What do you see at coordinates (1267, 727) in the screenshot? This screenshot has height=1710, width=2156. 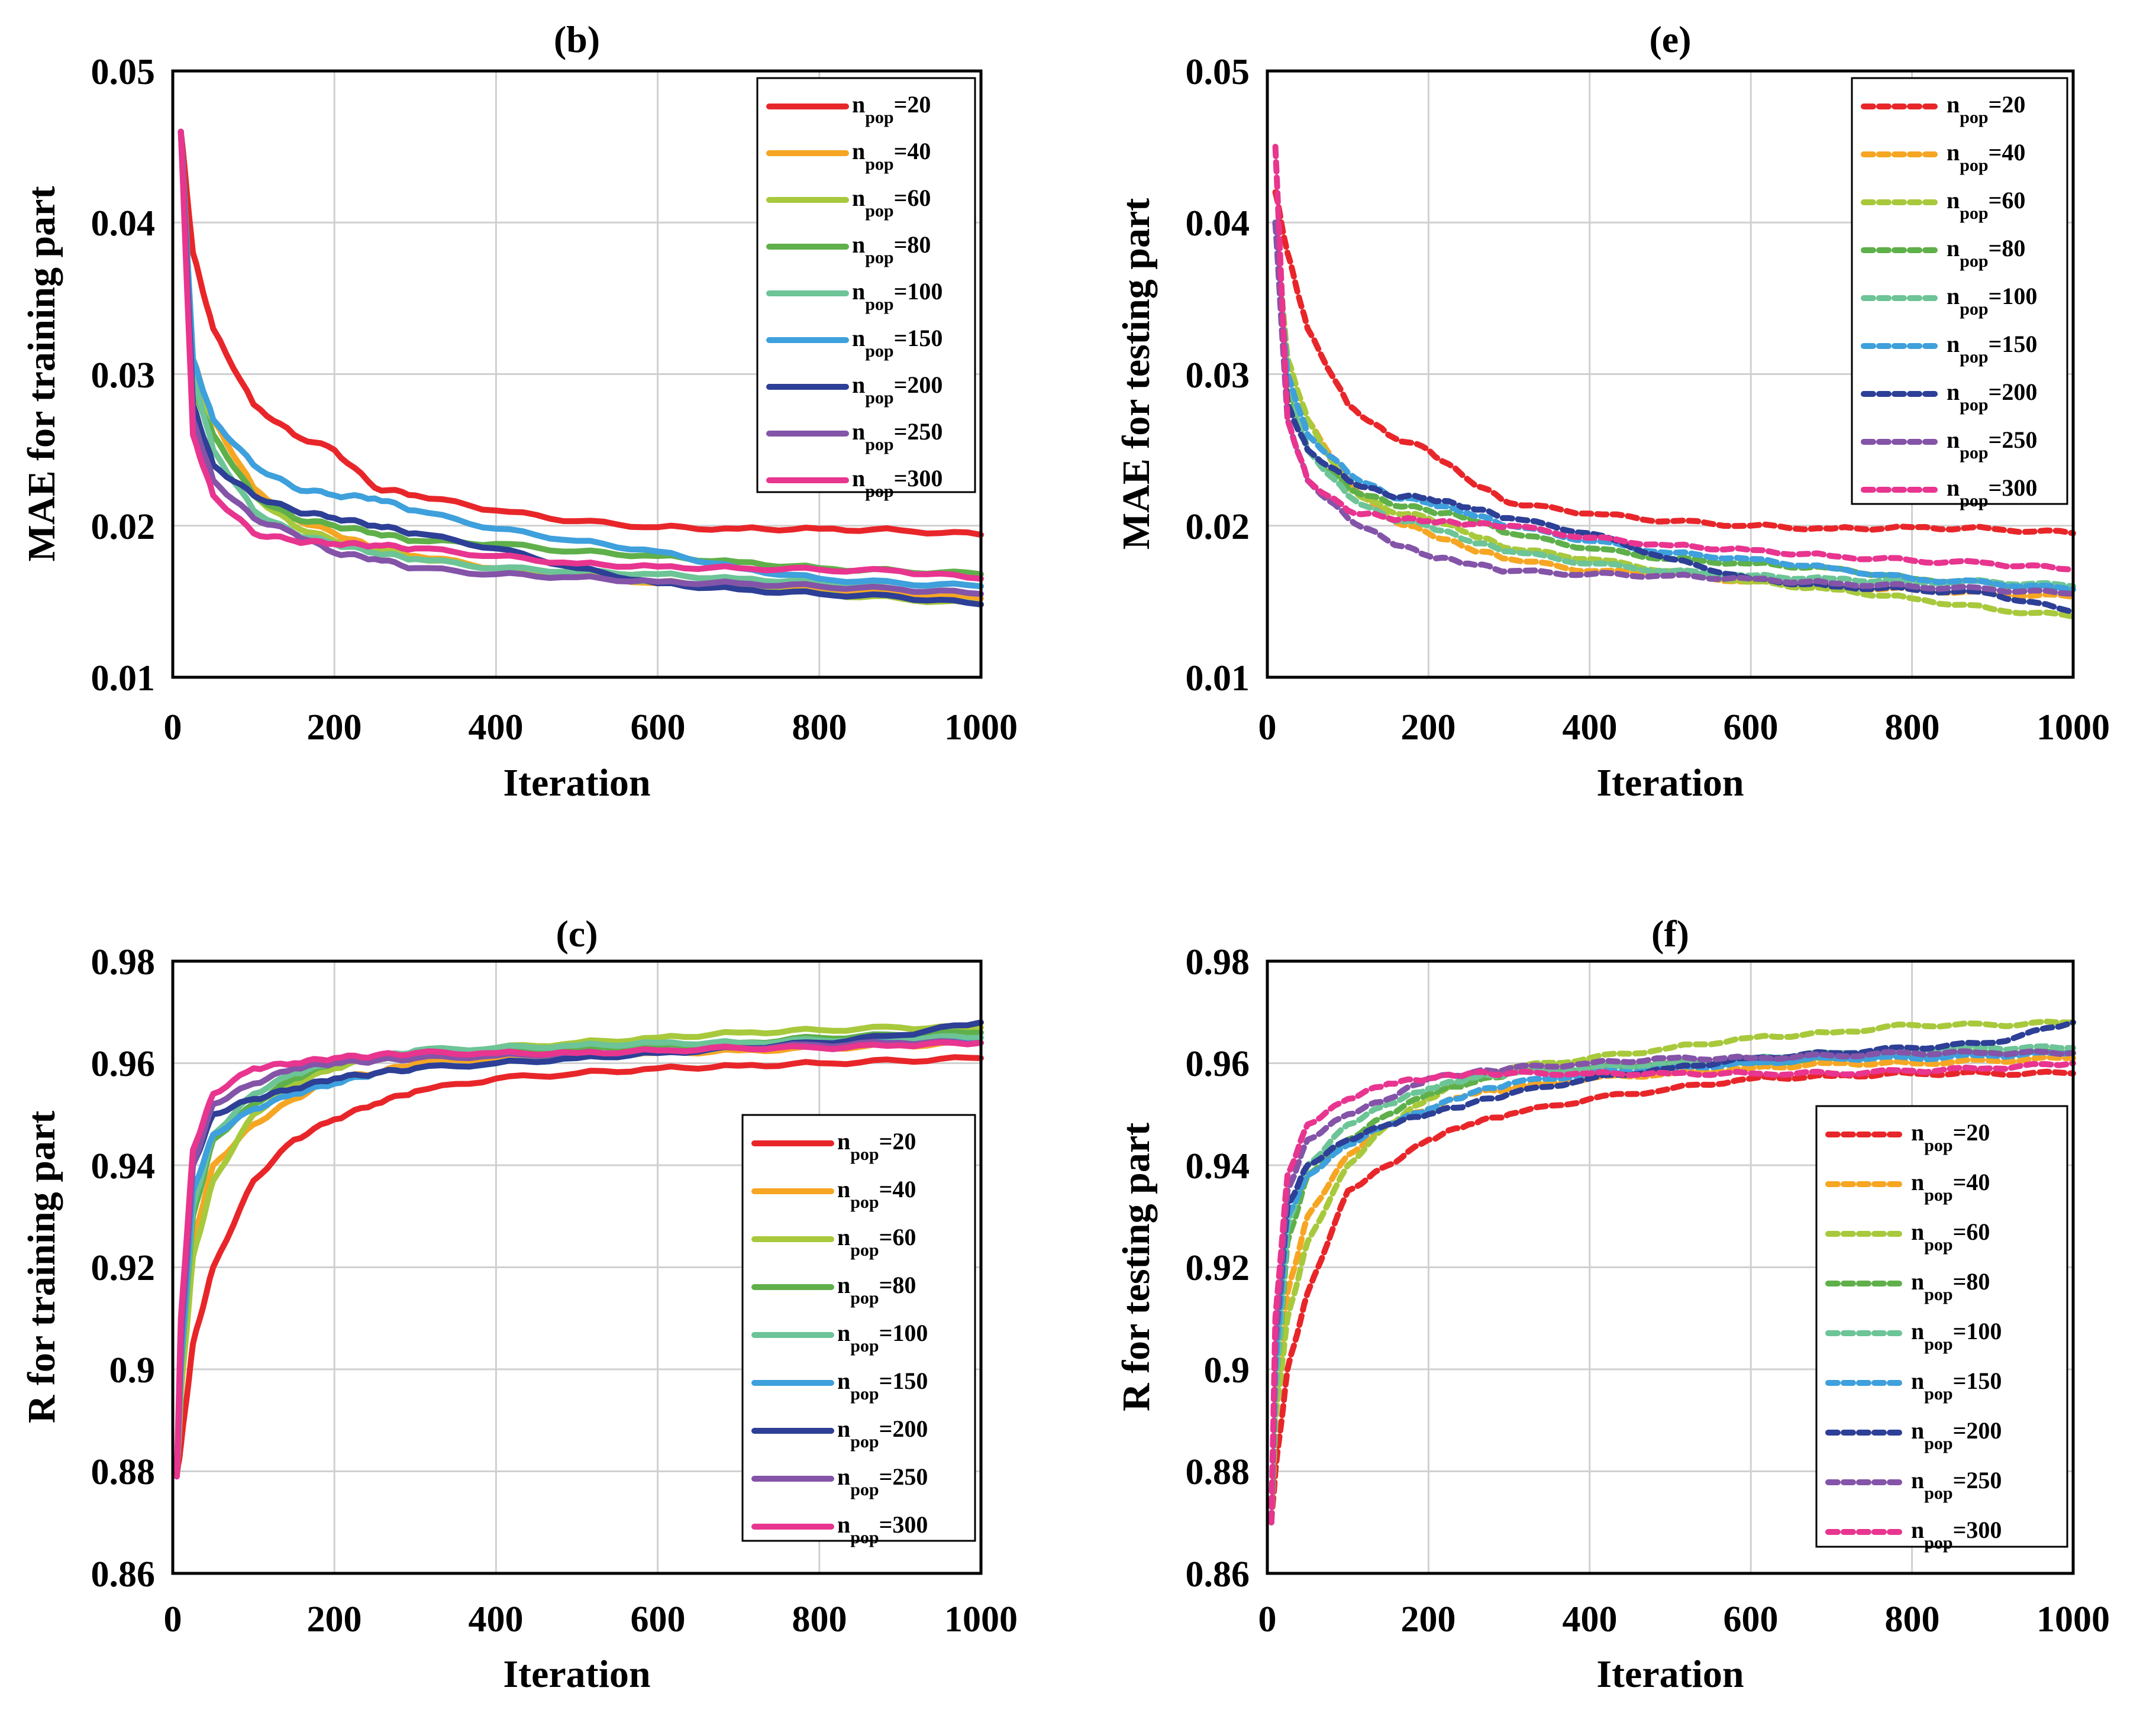 I see `x-tick-label: 0` at bounding box center [1267, 727].